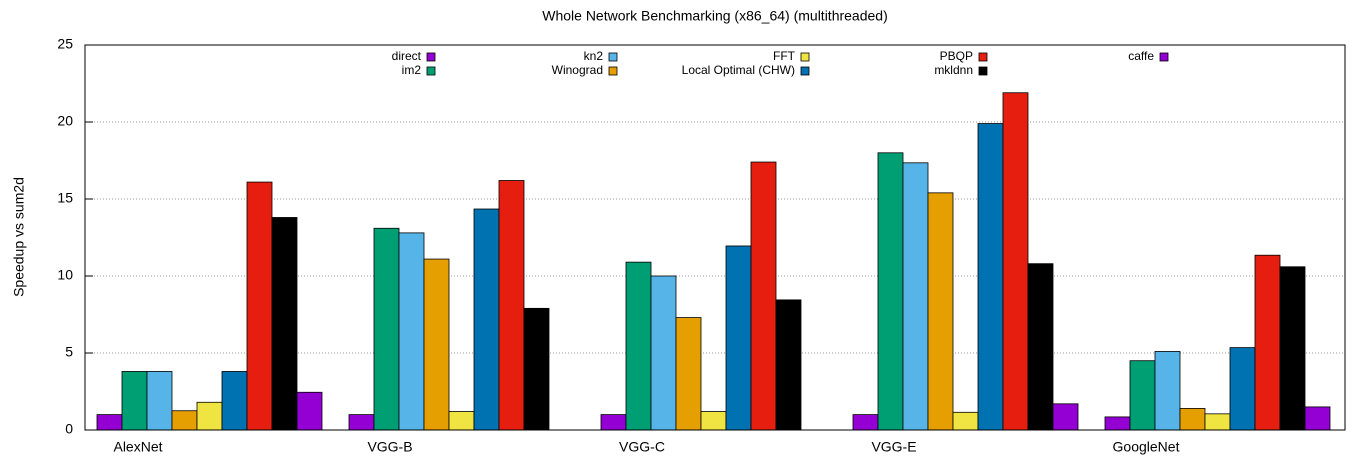 Image resolution: width=1364 pixels, height=459 pixels. What do you see at coordinates (642, 447) in the screenshot?
I see `x-tick-label: VGG-C` at bounding box center [642, 447].